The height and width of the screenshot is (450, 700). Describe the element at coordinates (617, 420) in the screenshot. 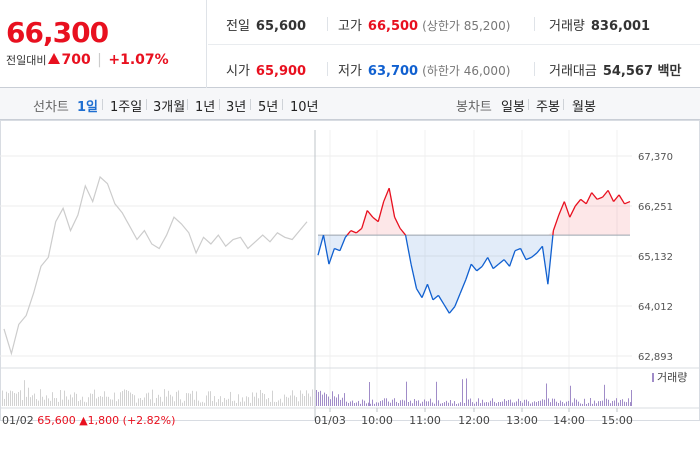

I see `x-tick-label: 15:00` at that location.